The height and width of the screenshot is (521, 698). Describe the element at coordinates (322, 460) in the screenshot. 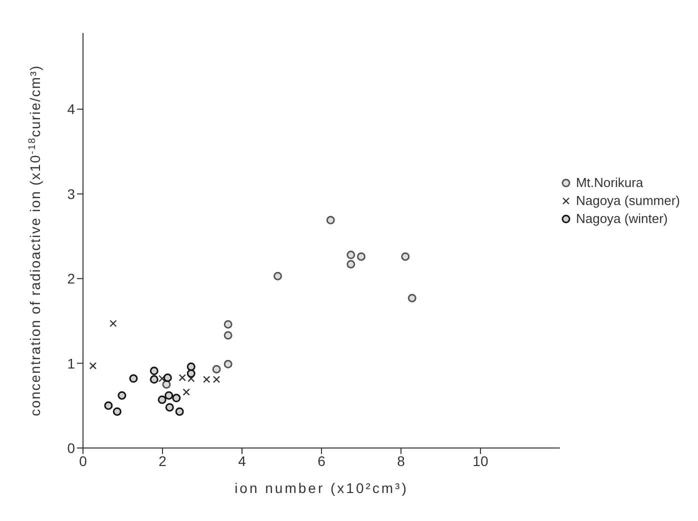

I see `x-tick-label: 6` at that location.